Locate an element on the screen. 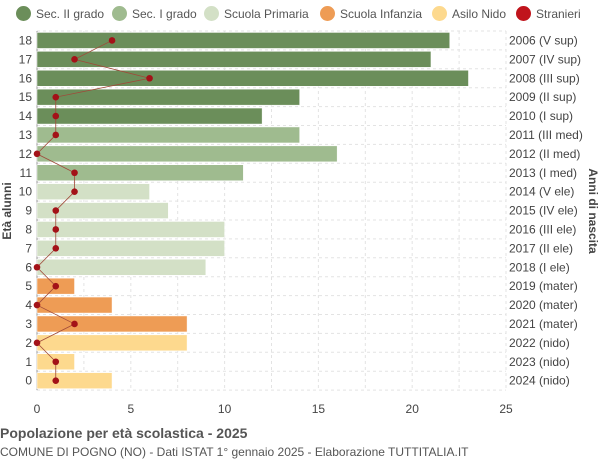  y-tick-label-birth: 2007 (IV sup) is located at coordinates (545, 59).